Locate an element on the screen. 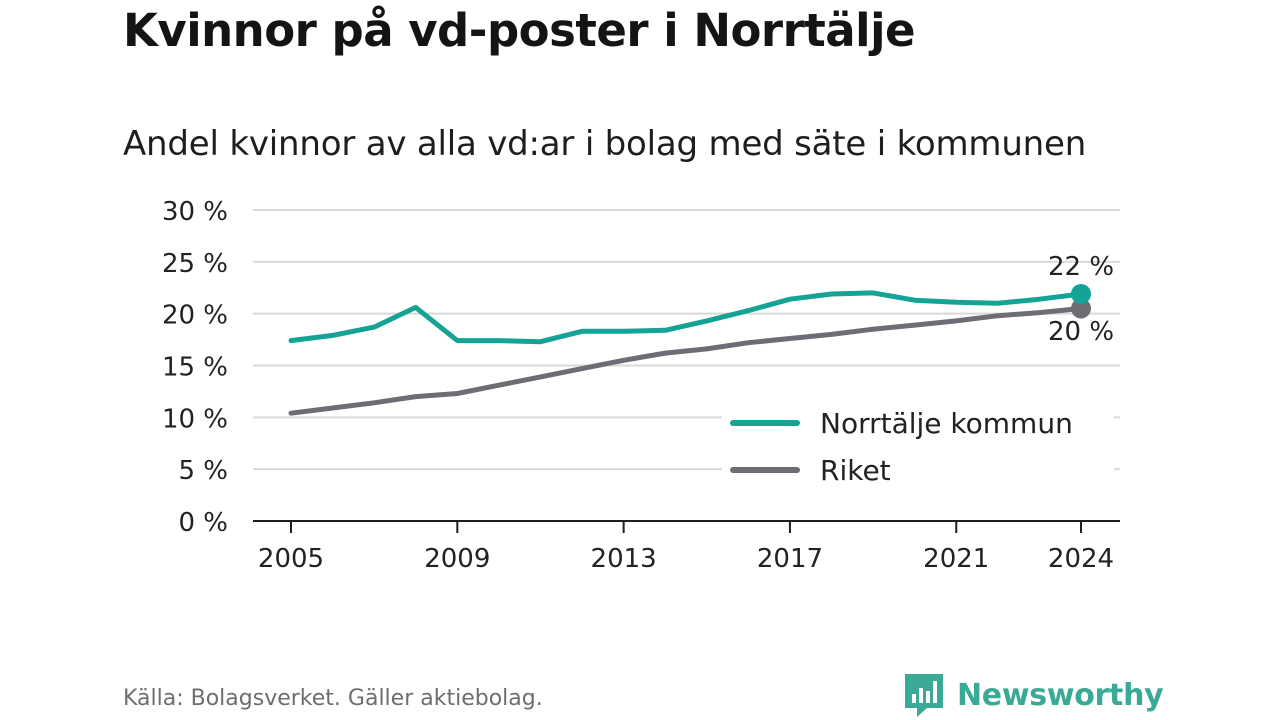 This screenshot has height=720, width=1280. series-endpoint-riket is located at coordinates (1081, 308).